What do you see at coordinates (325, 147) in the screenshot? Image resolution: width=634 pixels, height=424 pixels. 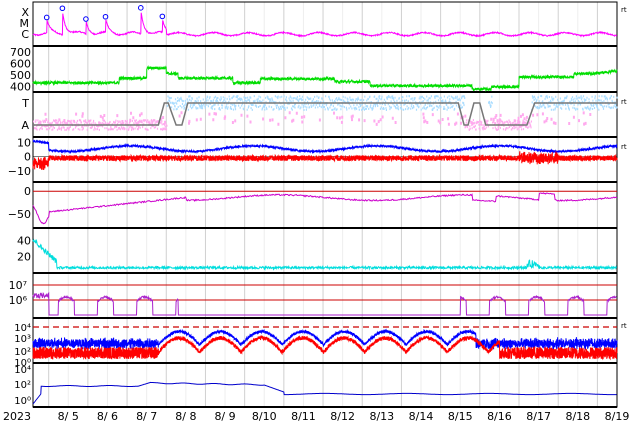 I see `bt-line` at bounding box center [325, 147].